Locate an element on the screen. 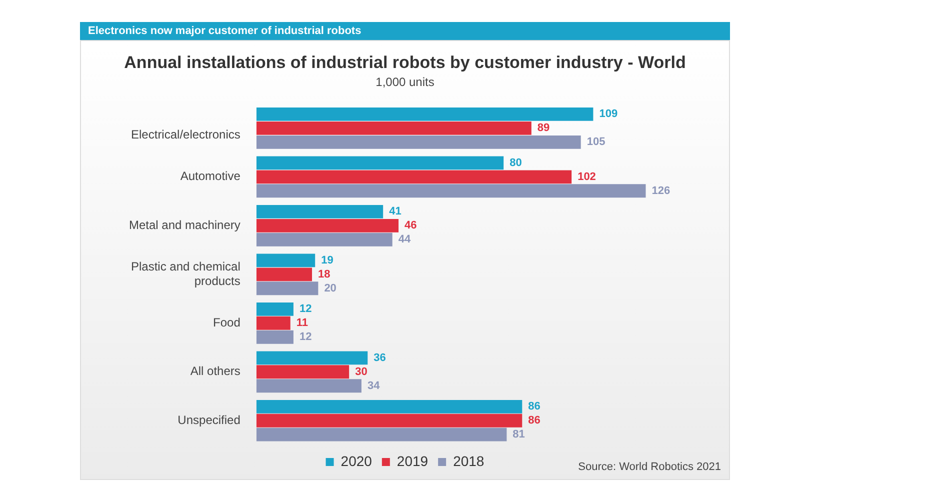  legend-label: 2020 is located at coordinates (356, 460).